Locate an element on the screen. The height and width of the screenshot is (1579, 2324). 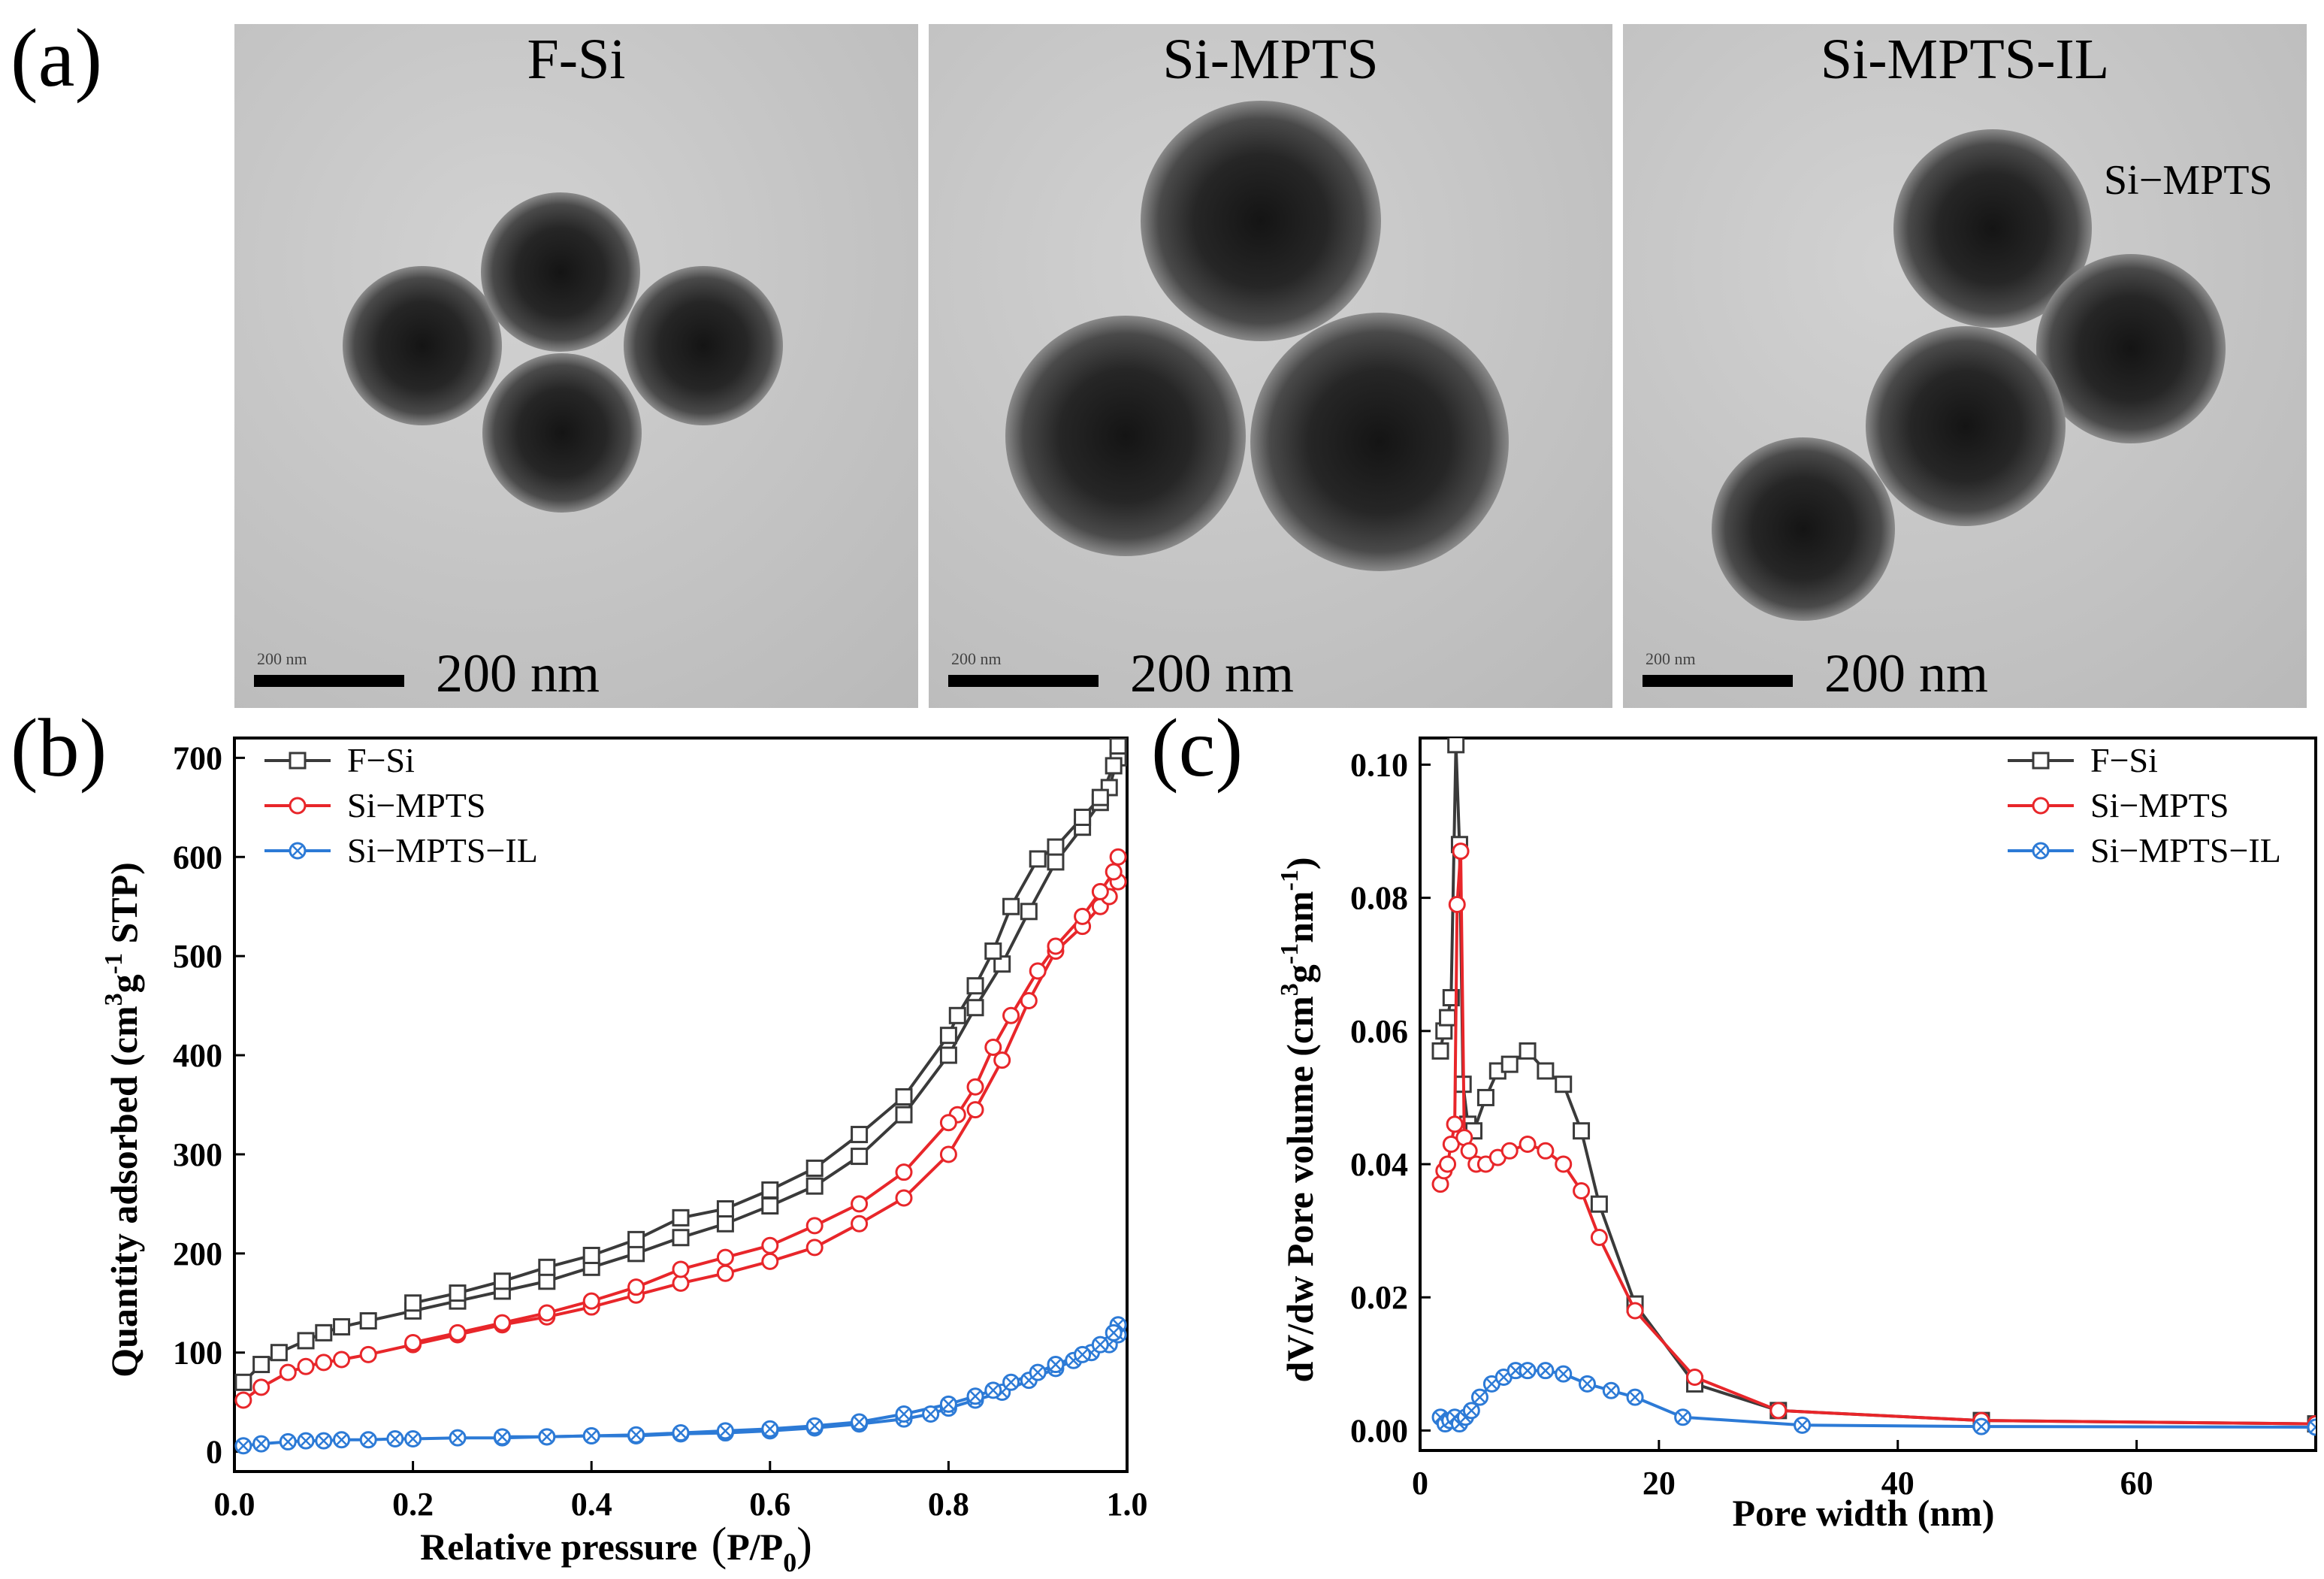
x-tick-label: 0 is located at coordinates (1420, 1483).